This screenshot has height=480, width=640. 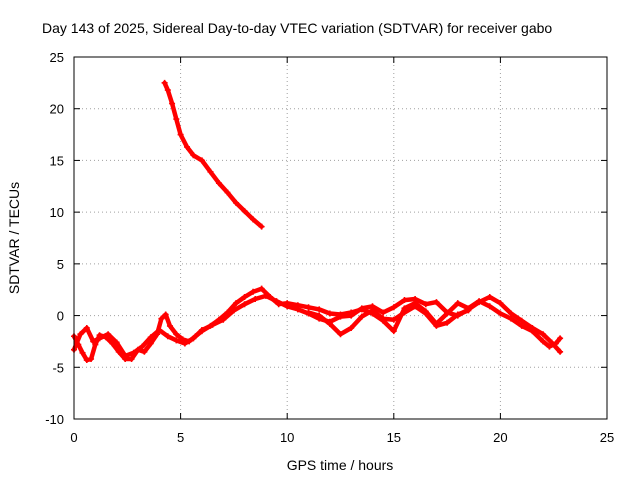 I want to click on y-tick-label: 25, so click(x=57, y=57).